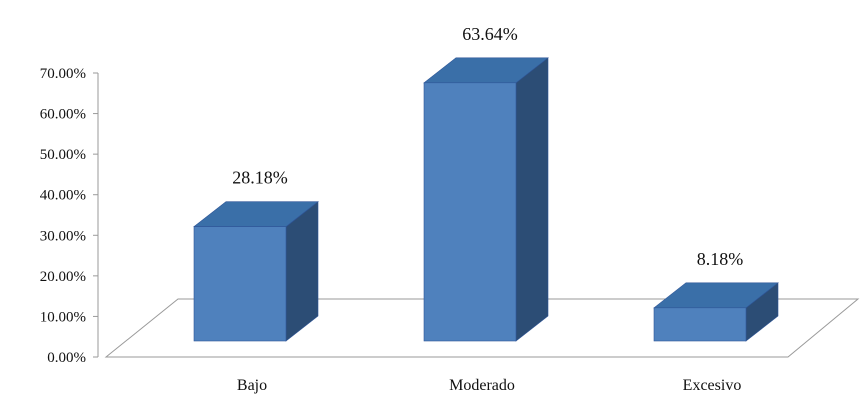 Image resolution: width=863 pixels, height=398 pixels. Describe the element at coordinates (720, 259) in the screenshot. I see `data-label: 8.18%` at that location.